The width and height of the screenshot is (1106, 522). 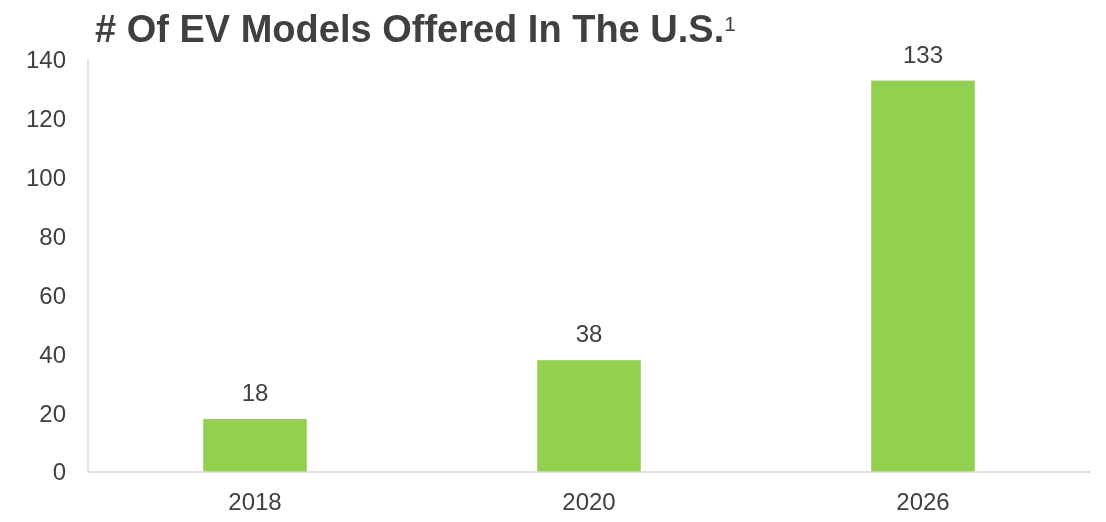 I want to click on x-tick-label: 2018, so click(x=255, y=501).